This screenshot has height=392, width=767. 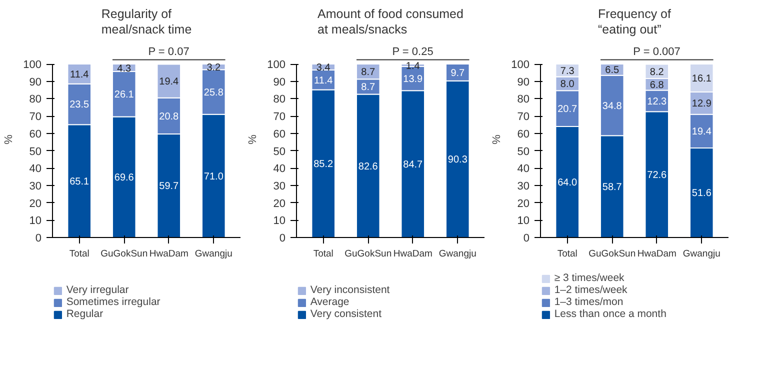 I want to click on legend-label: Sometimes irregular, so click(x=113, y=302).